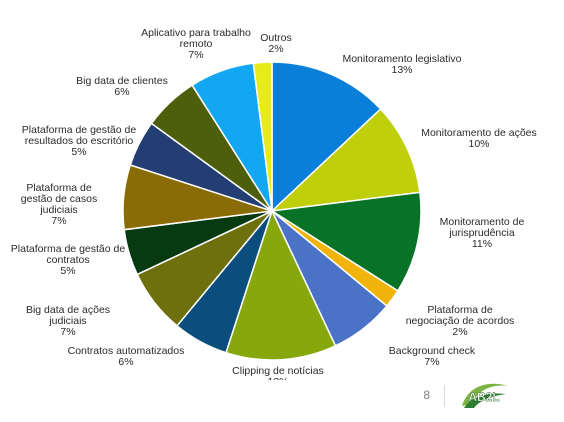 This screenshot has width=564, height=422. Describe the element at coordinates (68, 260) in the screenshot. I see `slice-label-9: Plataforma de gestão de contratos 5%` at that location.